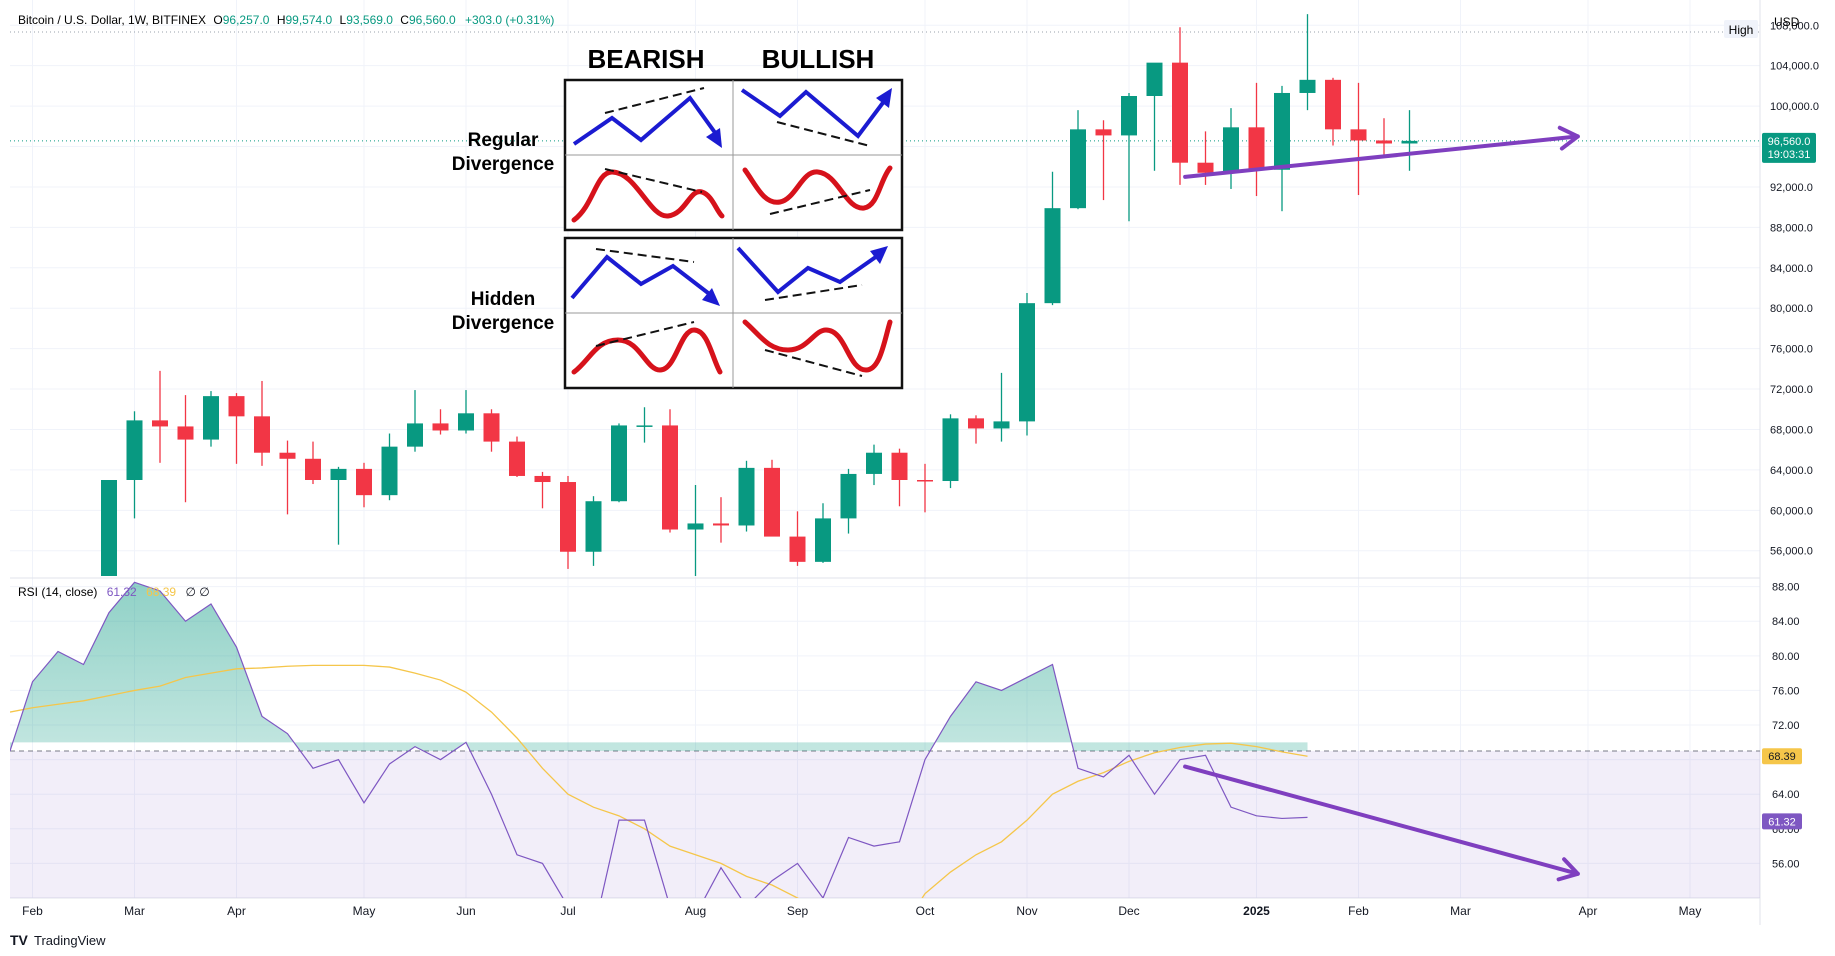 Image resolution: width=1835 pixels, height=956 pixels. I want to click on rsi-overbought-fill, so click(659, 666).